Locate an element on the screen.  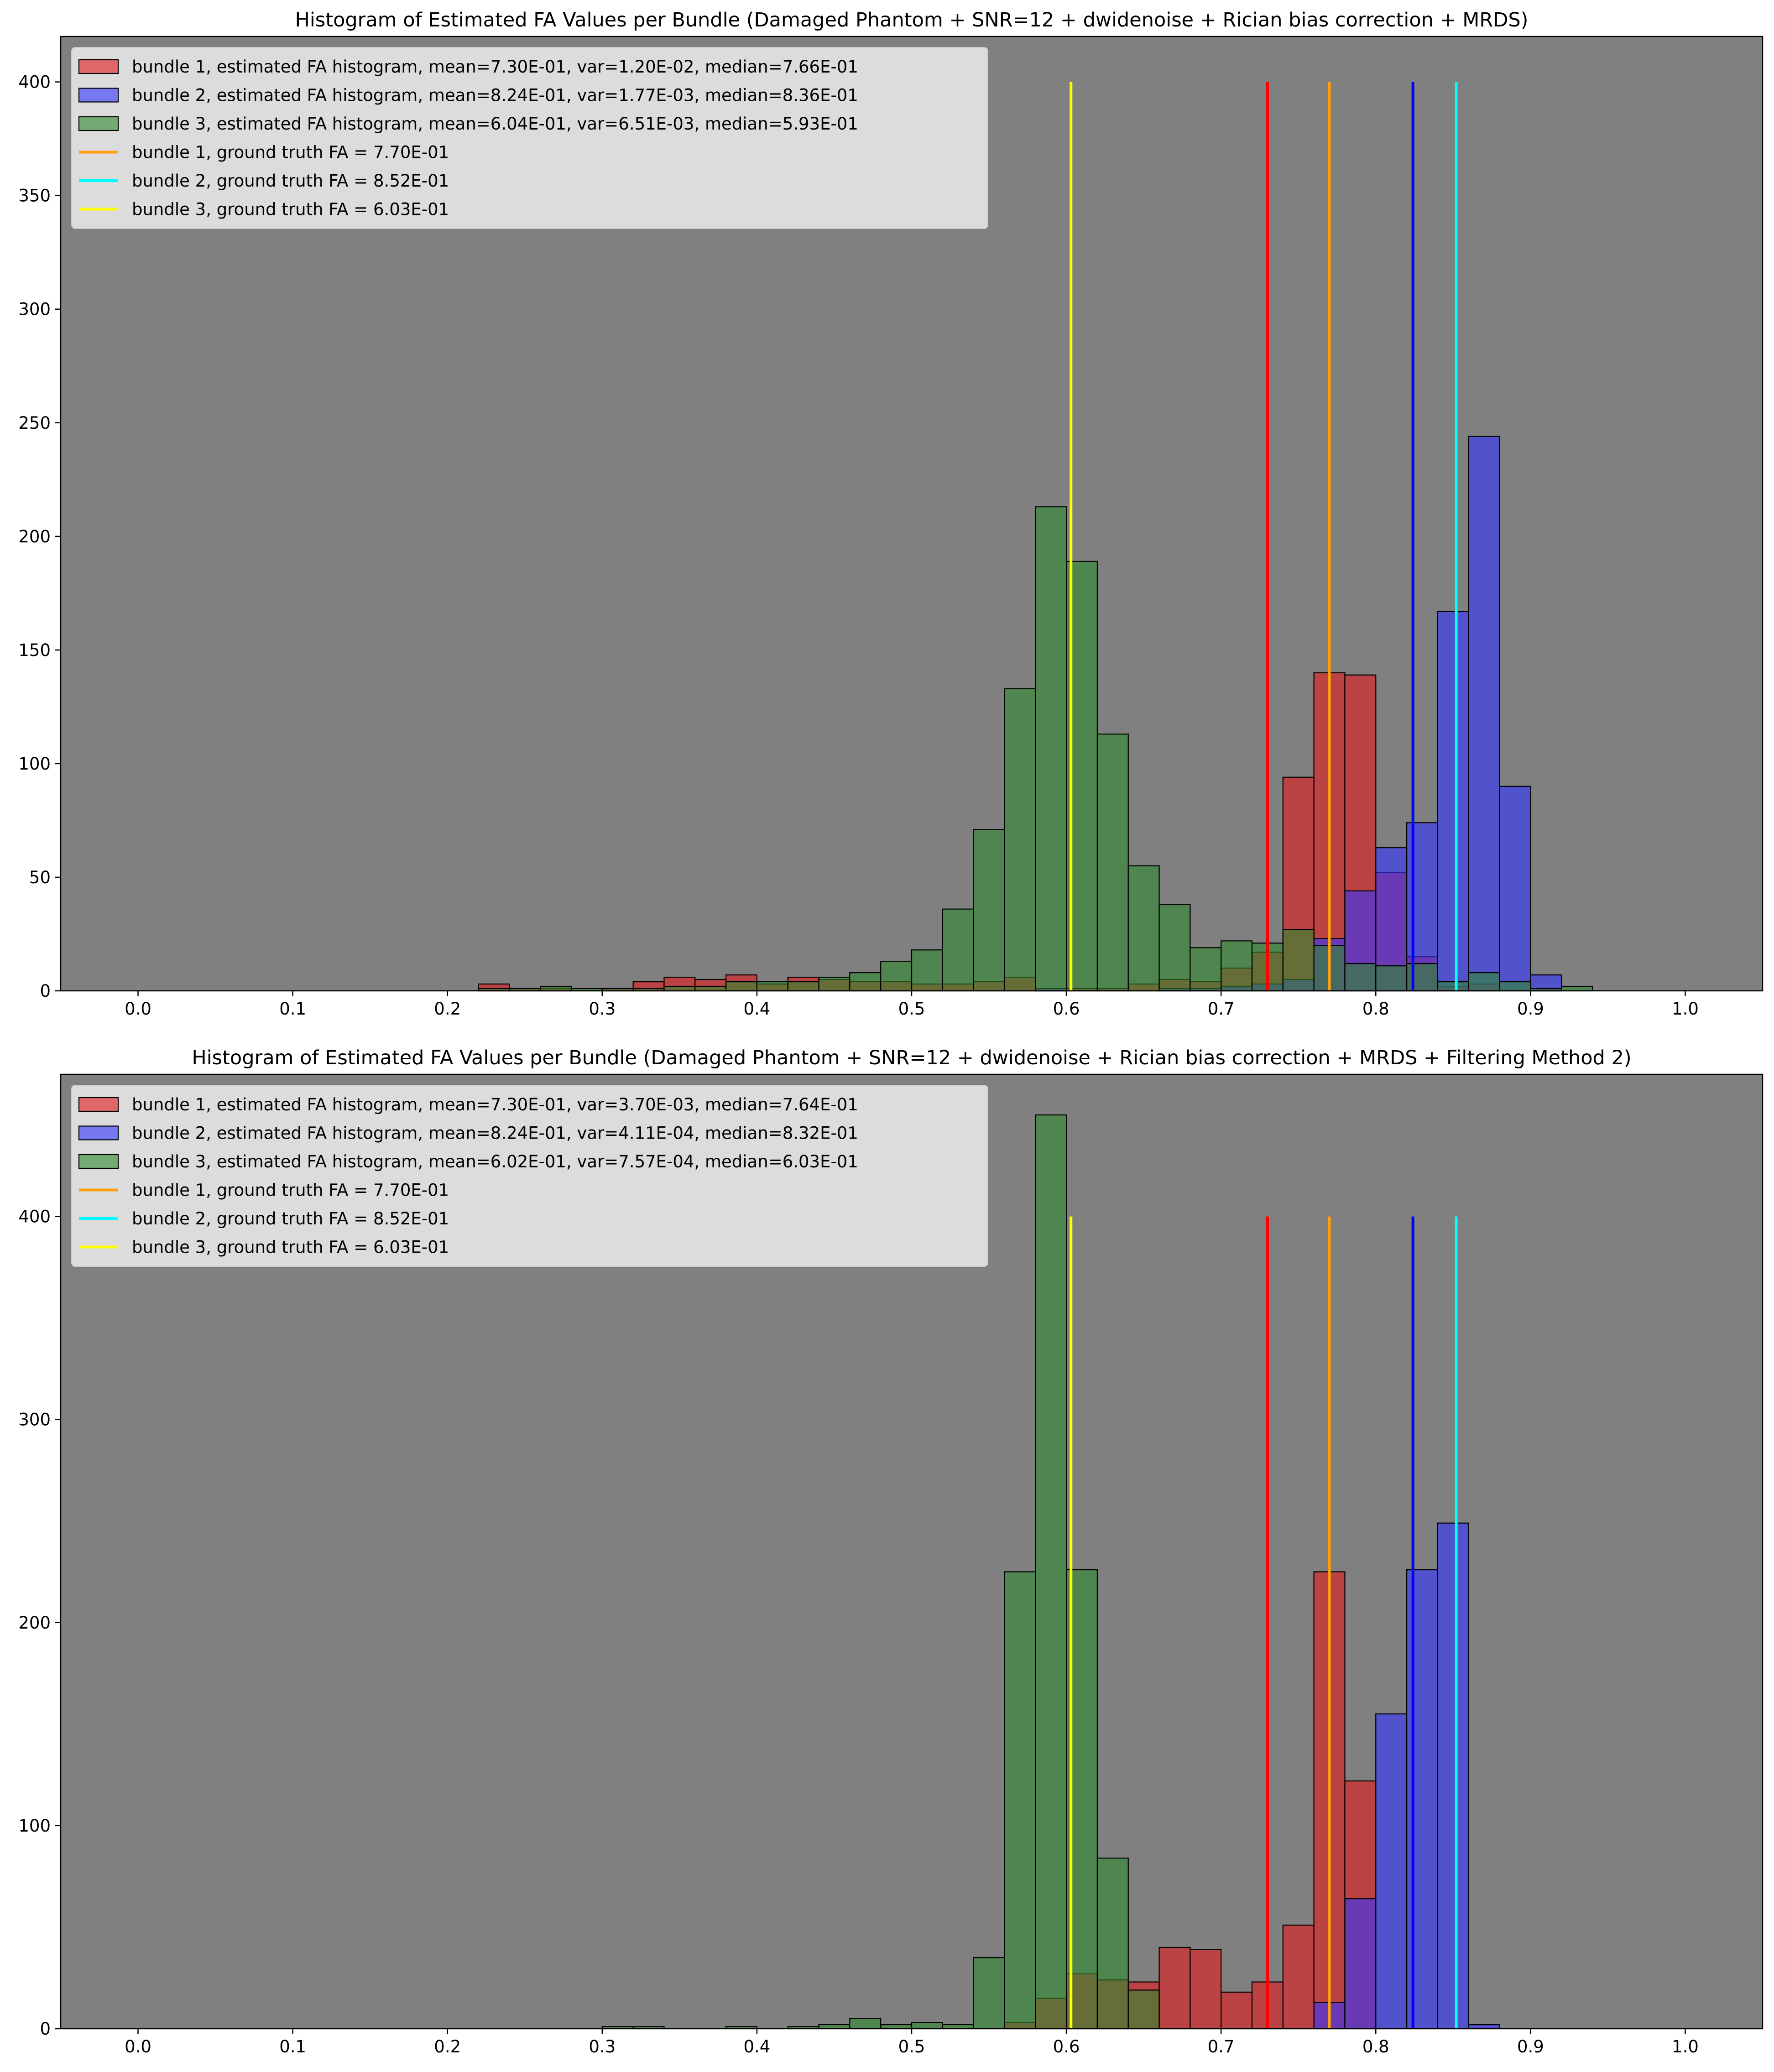
y-tick-label: 350 is located at coordinates (34, 196).